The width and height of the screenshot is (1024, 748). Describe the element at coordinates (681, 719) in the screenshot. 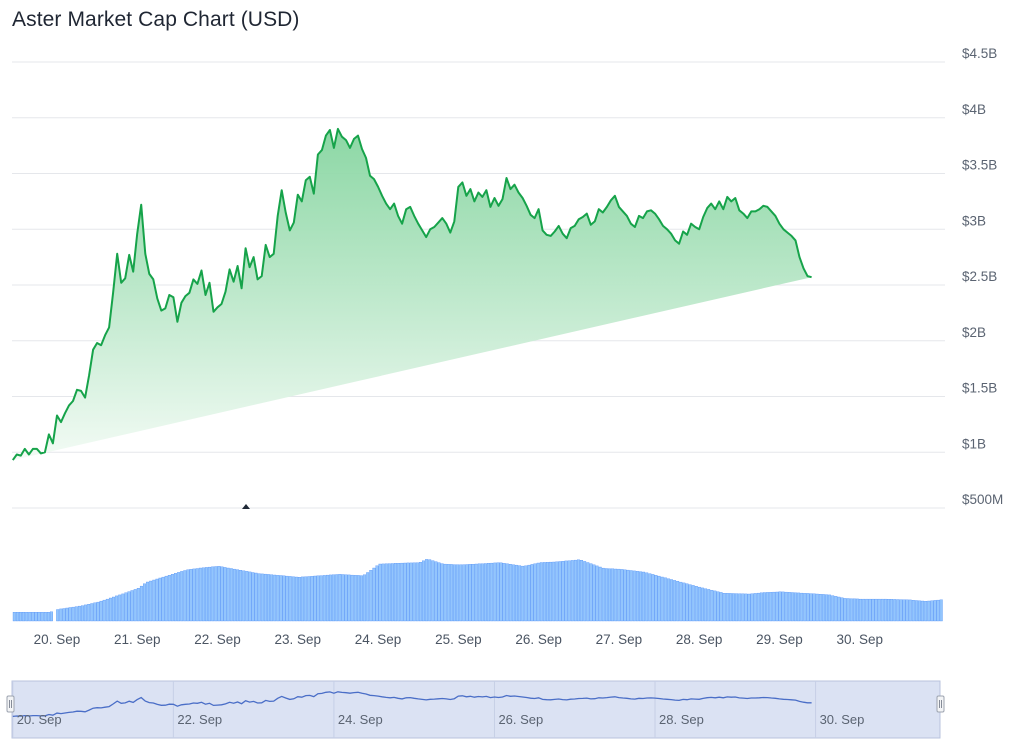

I see `navigator-label: 28. Sep` at that location.